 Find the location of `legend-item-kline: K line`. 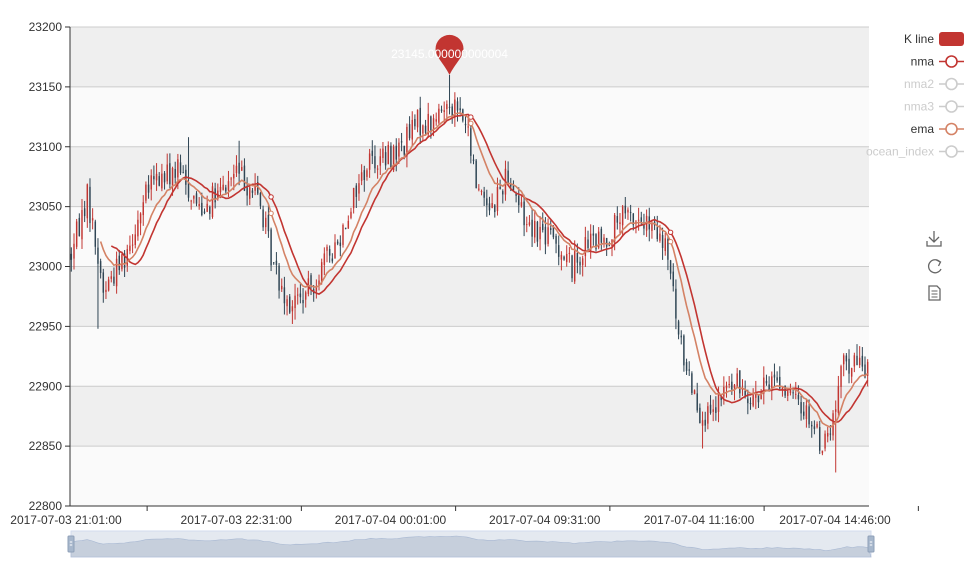

legend-item-kline: K line is located at coordinates (934, 39).